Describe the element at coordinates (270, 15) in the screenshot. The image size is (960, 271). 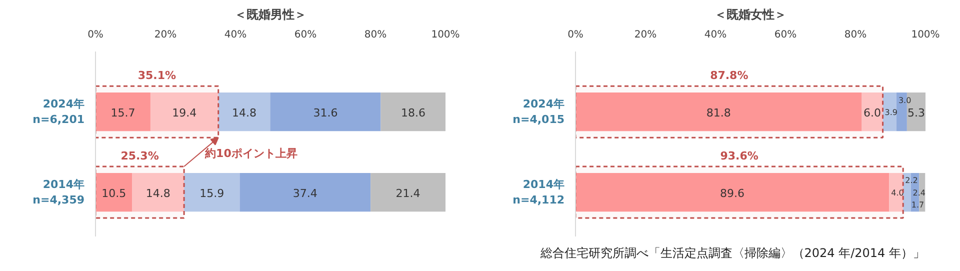
I see `chart-title: ＜既婚男性＞` at that location.